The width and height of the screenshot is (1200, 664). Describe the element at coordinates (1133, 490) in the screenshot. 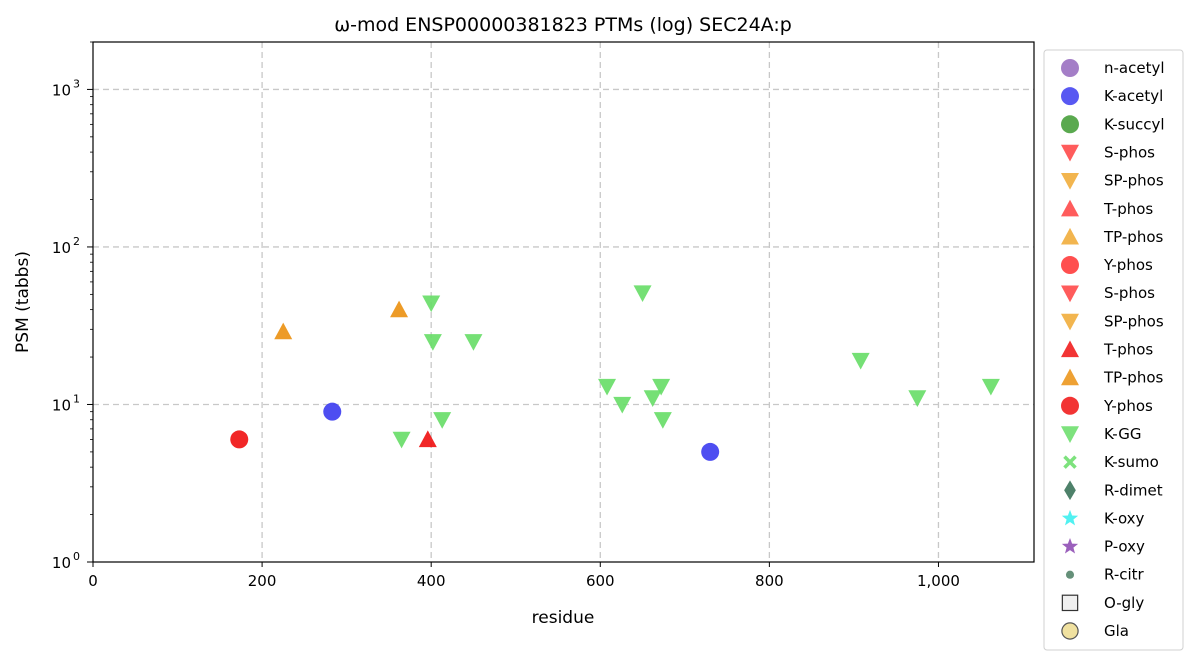

I see `legend-label: R-dimet` at that location.